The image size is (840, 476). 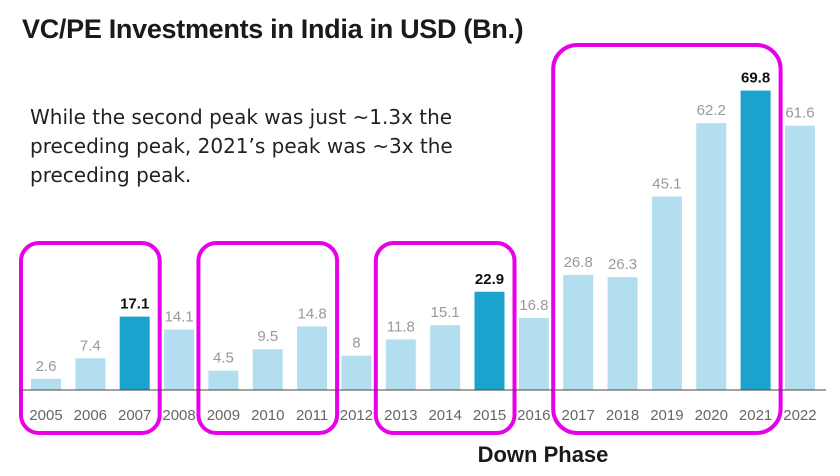 What do you see at coordinates (533, 415) in the screenshot?
I see `x-tick-2016: 2016` at bounding box center [533, 415].